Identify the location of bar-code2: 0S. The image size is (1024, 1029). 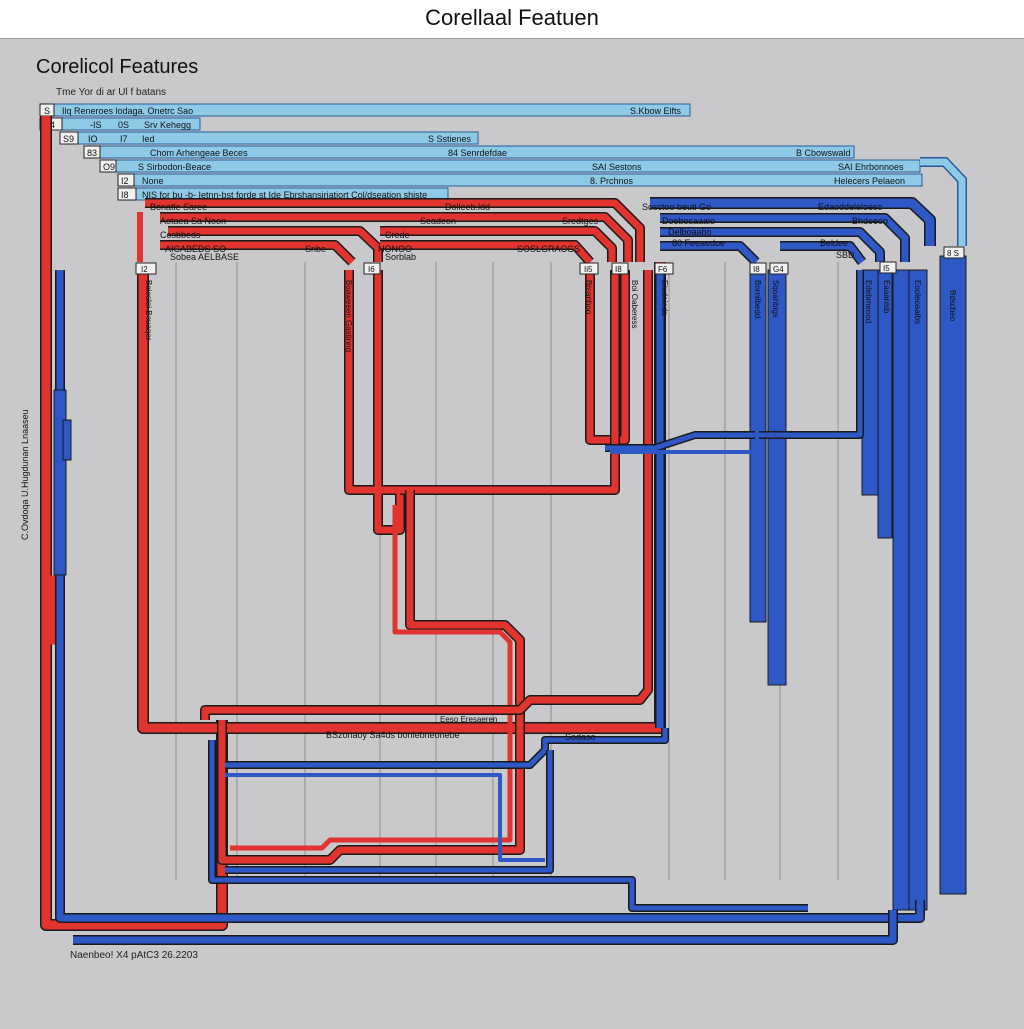
(123, 125).